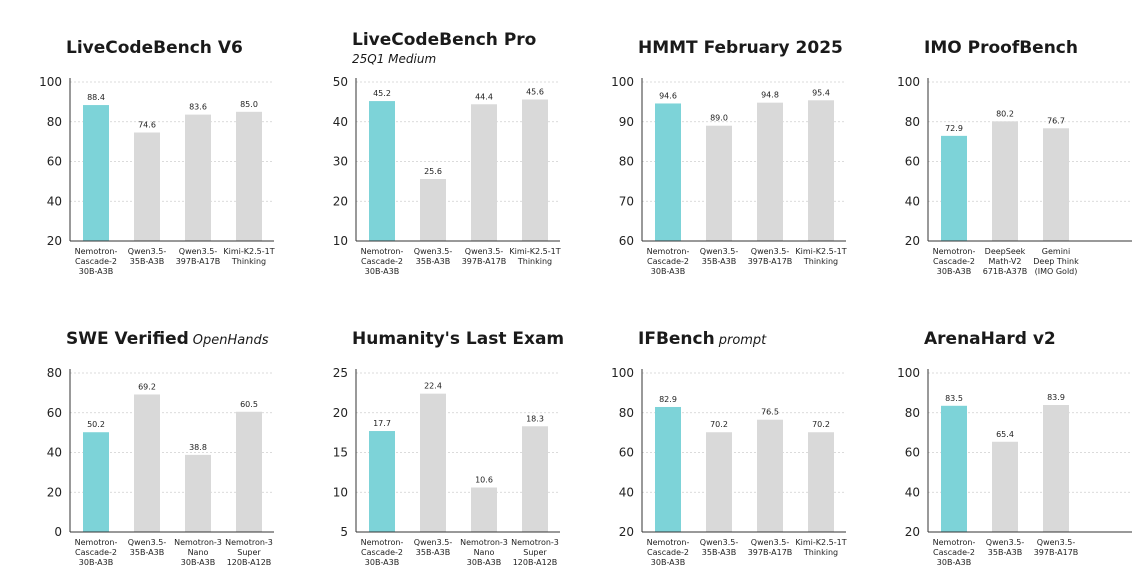  Describe the element at coordinates (433, 386) in the screenshot. I see `data-label: 22.4` at that location.